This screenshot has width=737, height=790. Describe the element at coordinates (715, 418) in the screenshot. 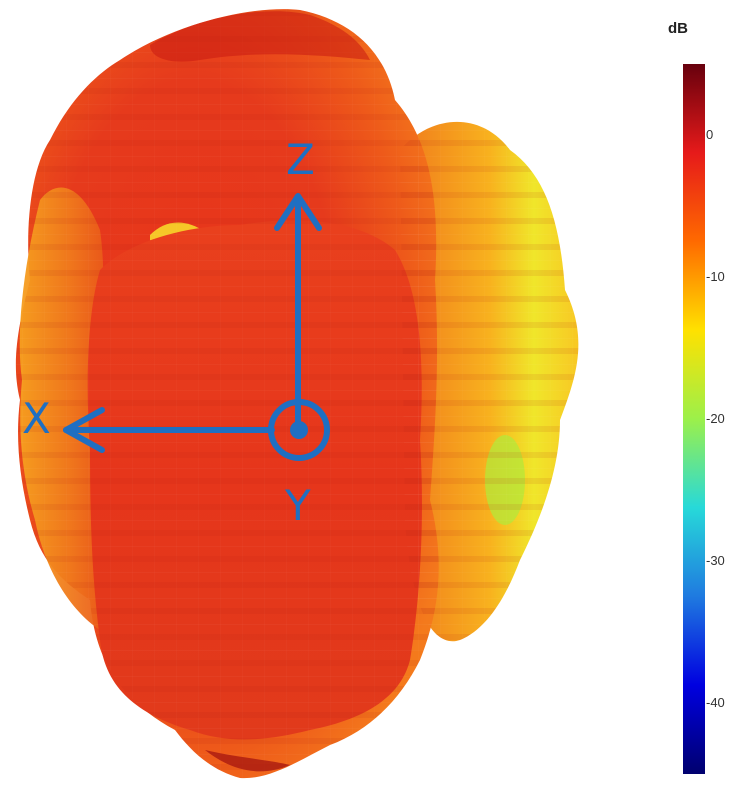

I see `colorbar-tick-label: -20` at that location.